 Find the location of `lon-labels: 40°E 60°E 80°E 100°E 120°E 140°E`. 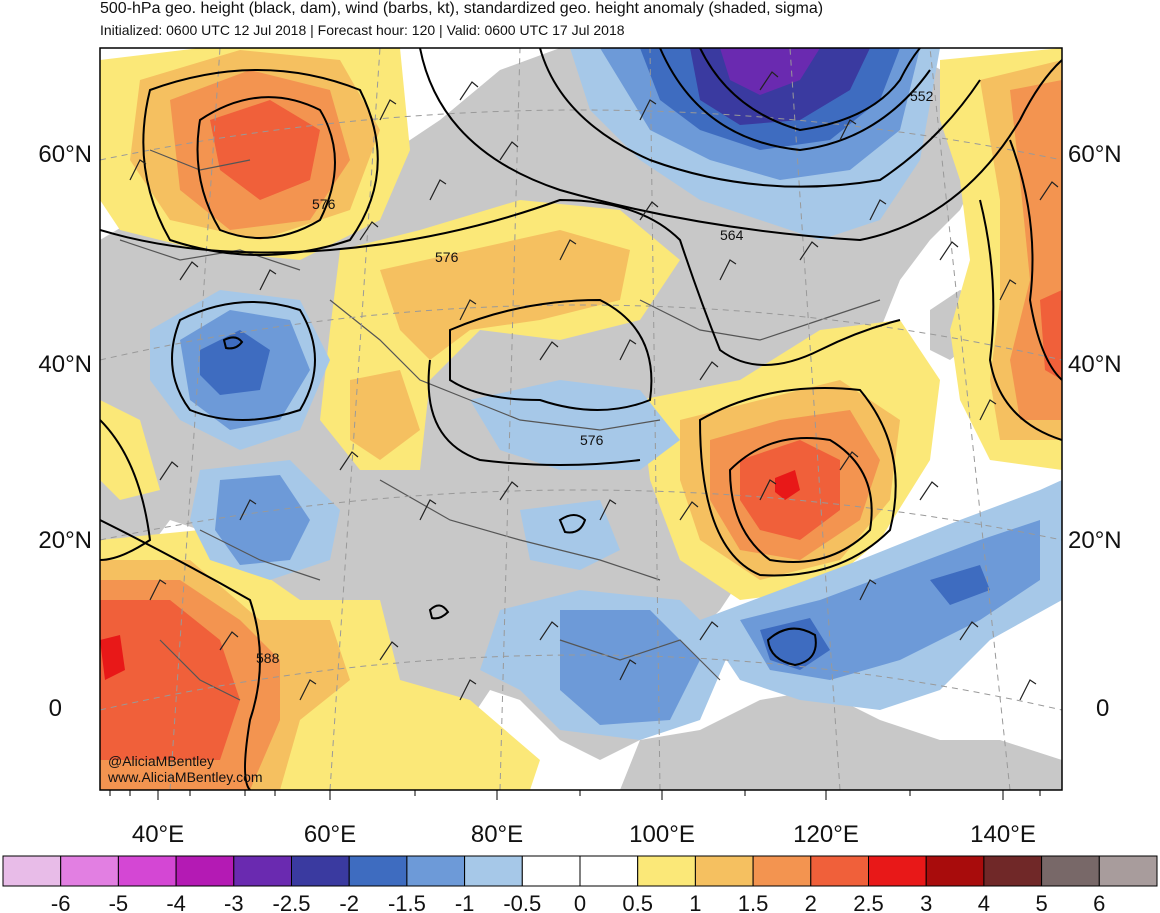

lon-labels: 40°E 60°E 80°E 100°E 120°E 140°E is located at coordinates (584, 834).